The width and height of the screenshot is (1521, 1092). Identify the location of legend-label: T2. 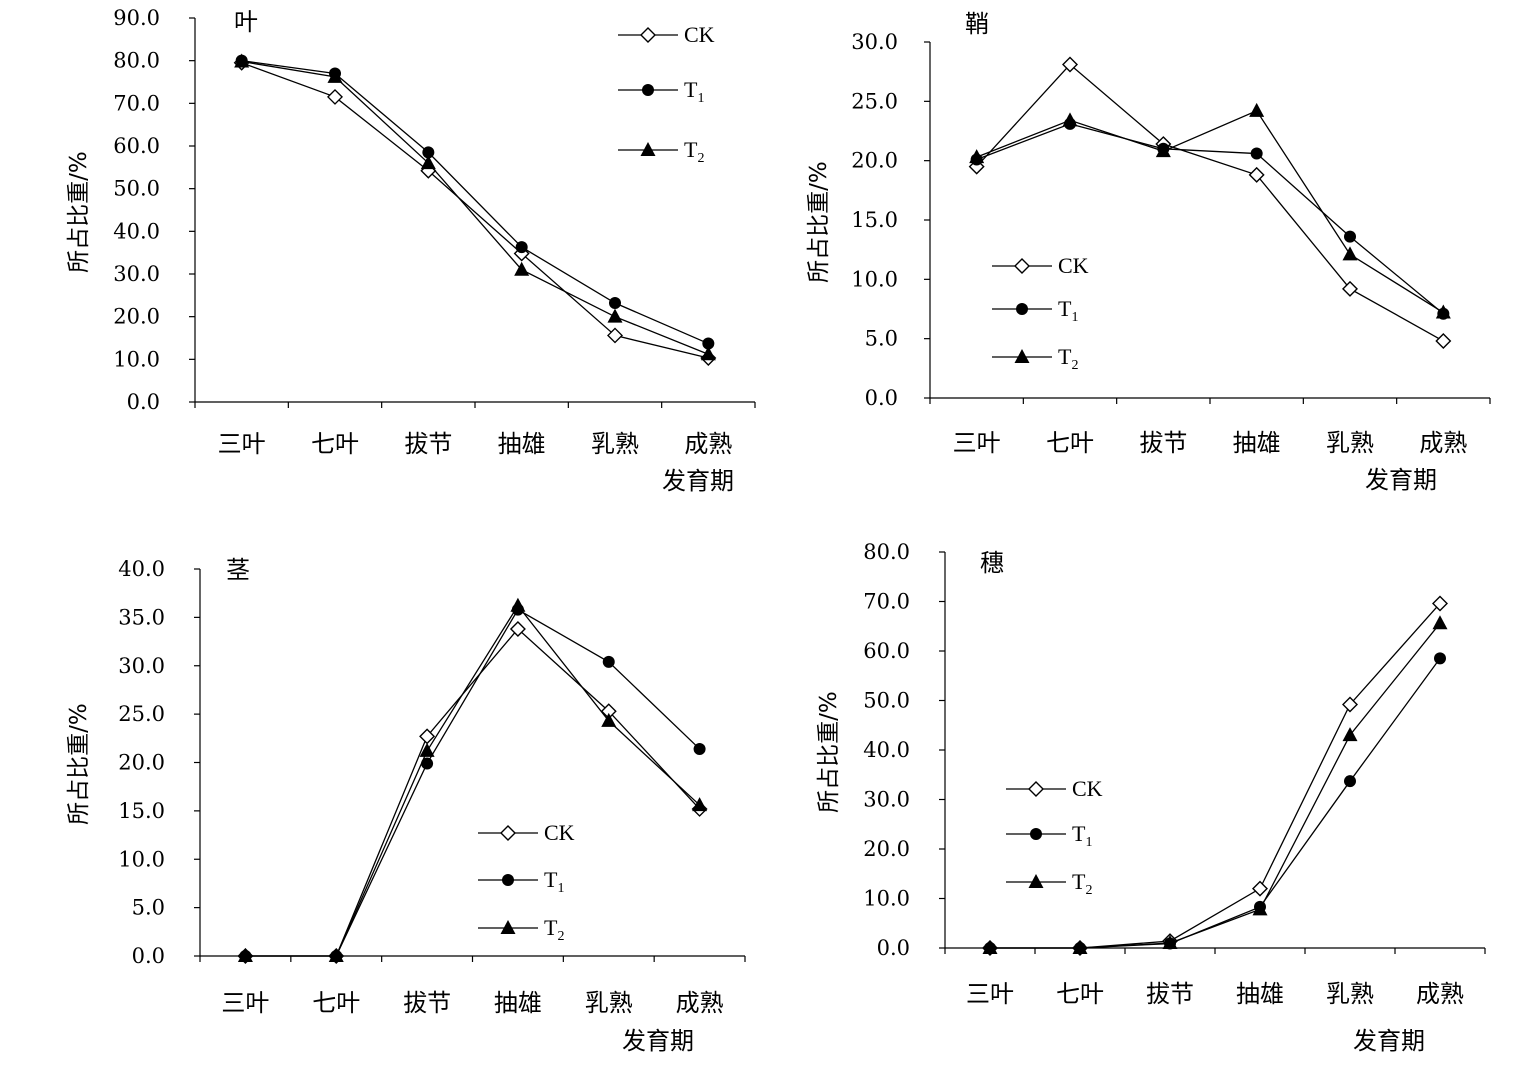
(1068, 358).